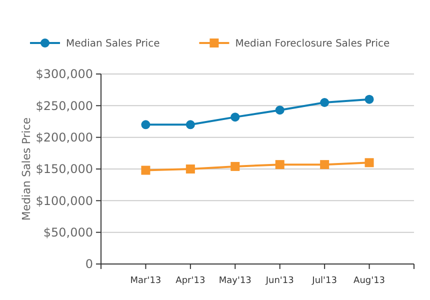  I want to click on y-tick-label: $250,000, so click(64, 105).